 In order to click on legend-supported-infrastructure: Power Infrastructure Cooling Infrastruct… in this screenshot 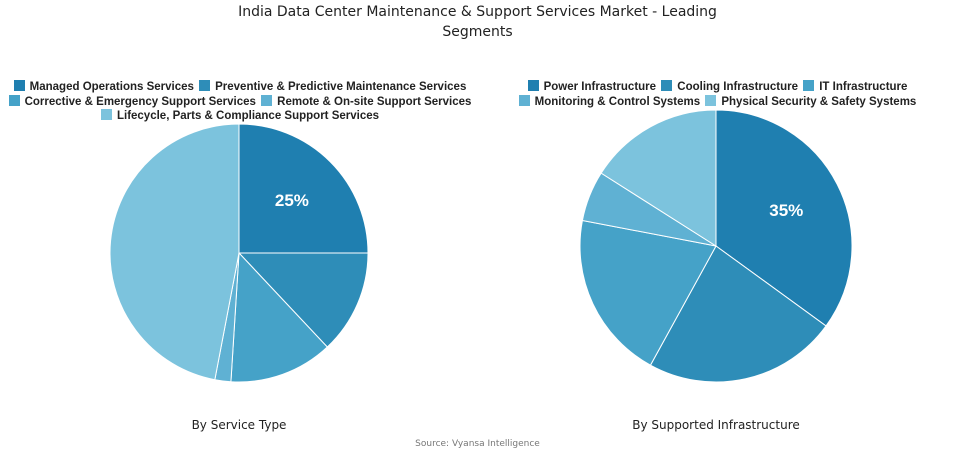, I will do `click(717, 94)`.